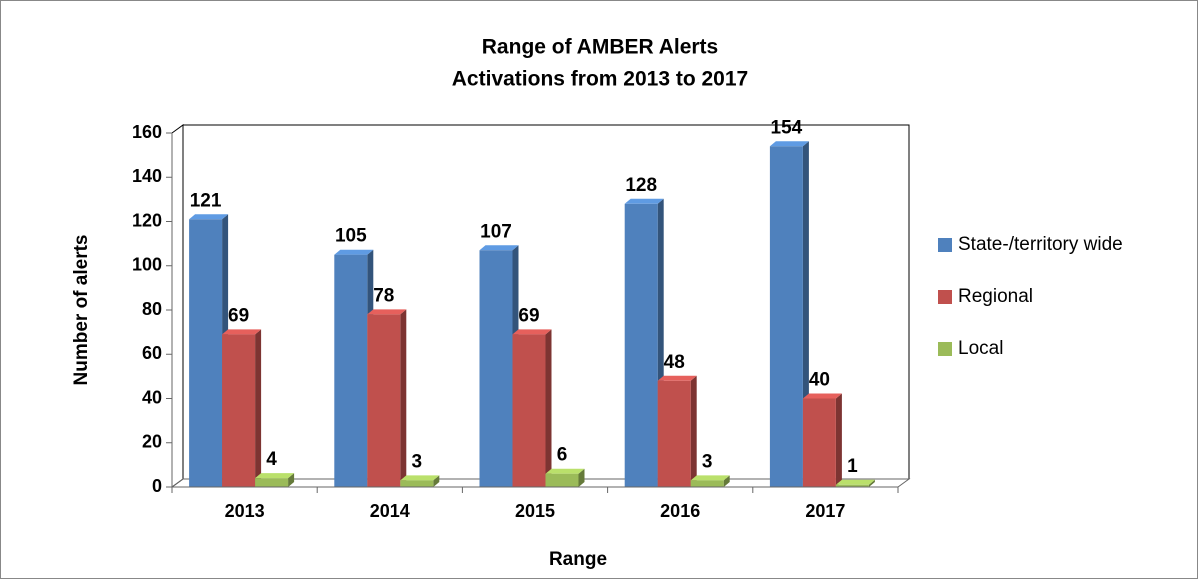 Image resolution: width=1198 pixels, height=579 pixels. What do you see at coordinates (852, 466) in the screenshot?
I see `data-label: 1` at bounding box center [852, 466].